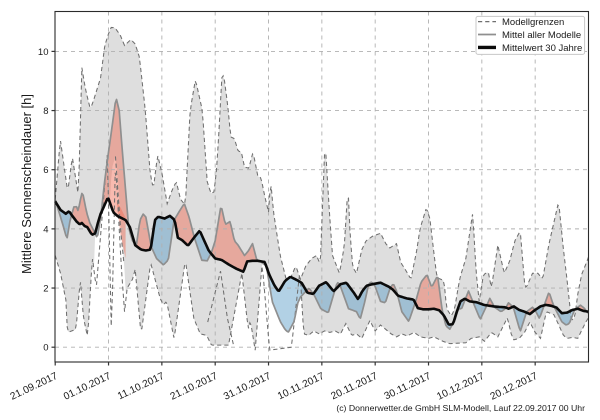  I want to click on svg-text: 2, so click(45, 289).